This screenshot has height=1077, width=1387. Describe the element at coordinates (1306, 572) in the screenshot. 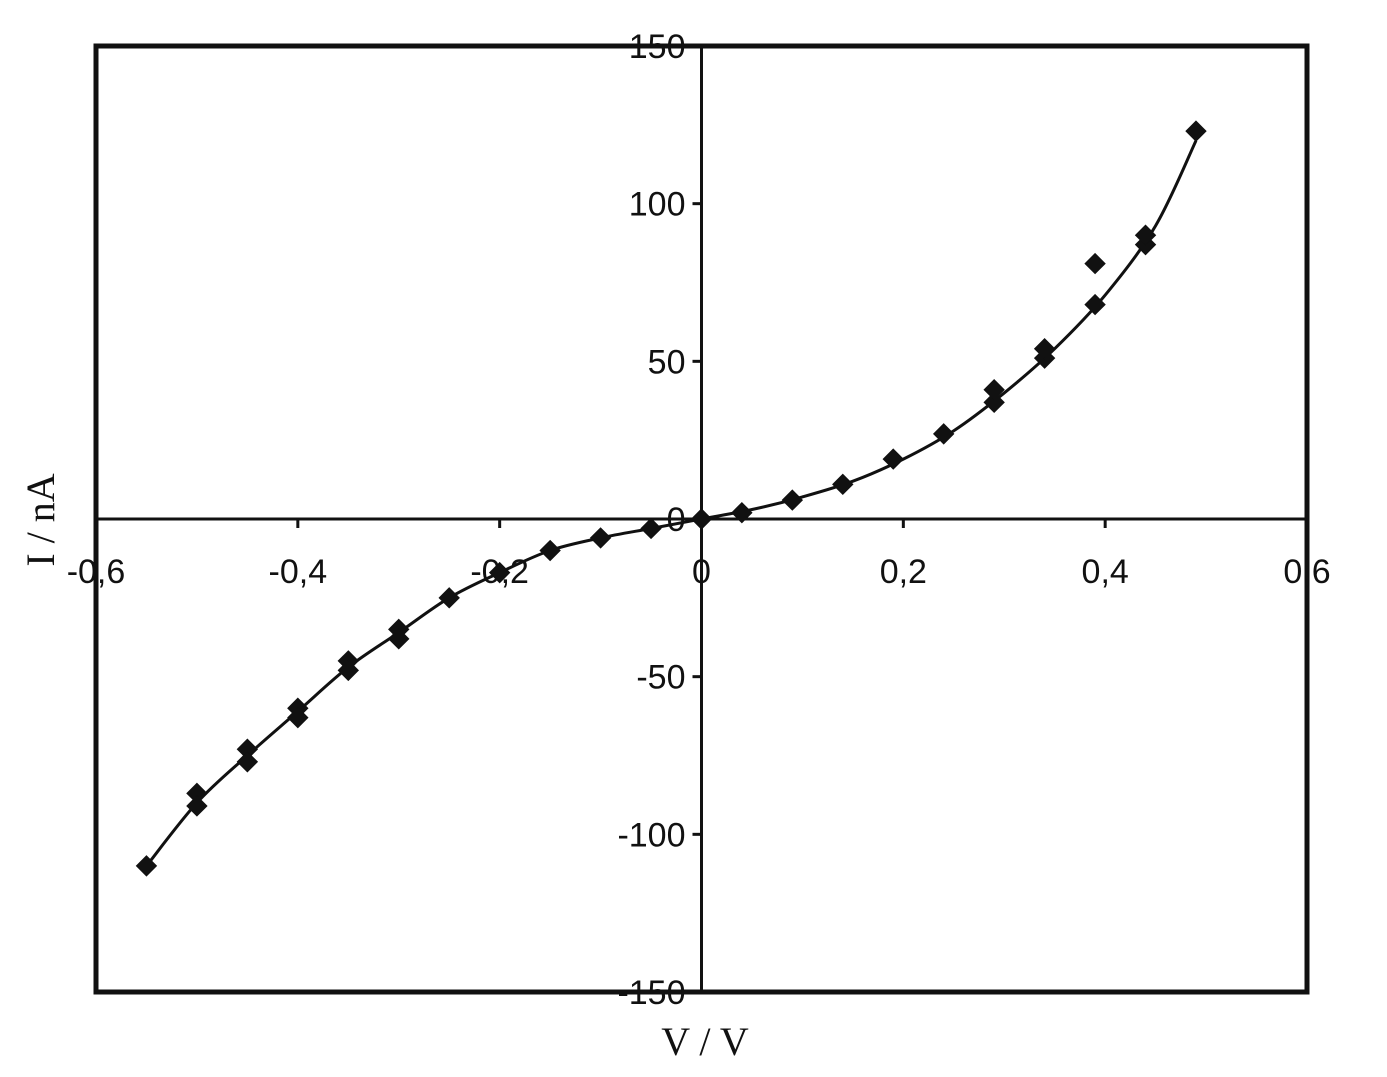

I see `x-tick-label: 0,6` at that location.